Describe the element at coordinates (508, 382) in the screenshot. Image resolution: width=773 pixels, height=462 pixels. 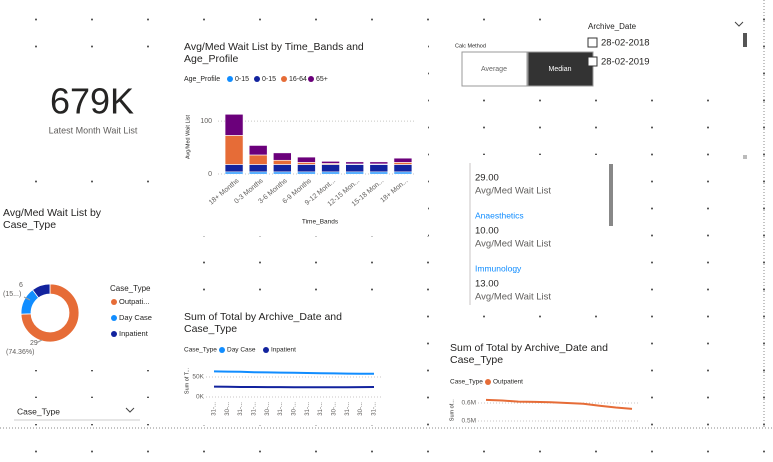
I see `legend-label: Outpatient` at that location.